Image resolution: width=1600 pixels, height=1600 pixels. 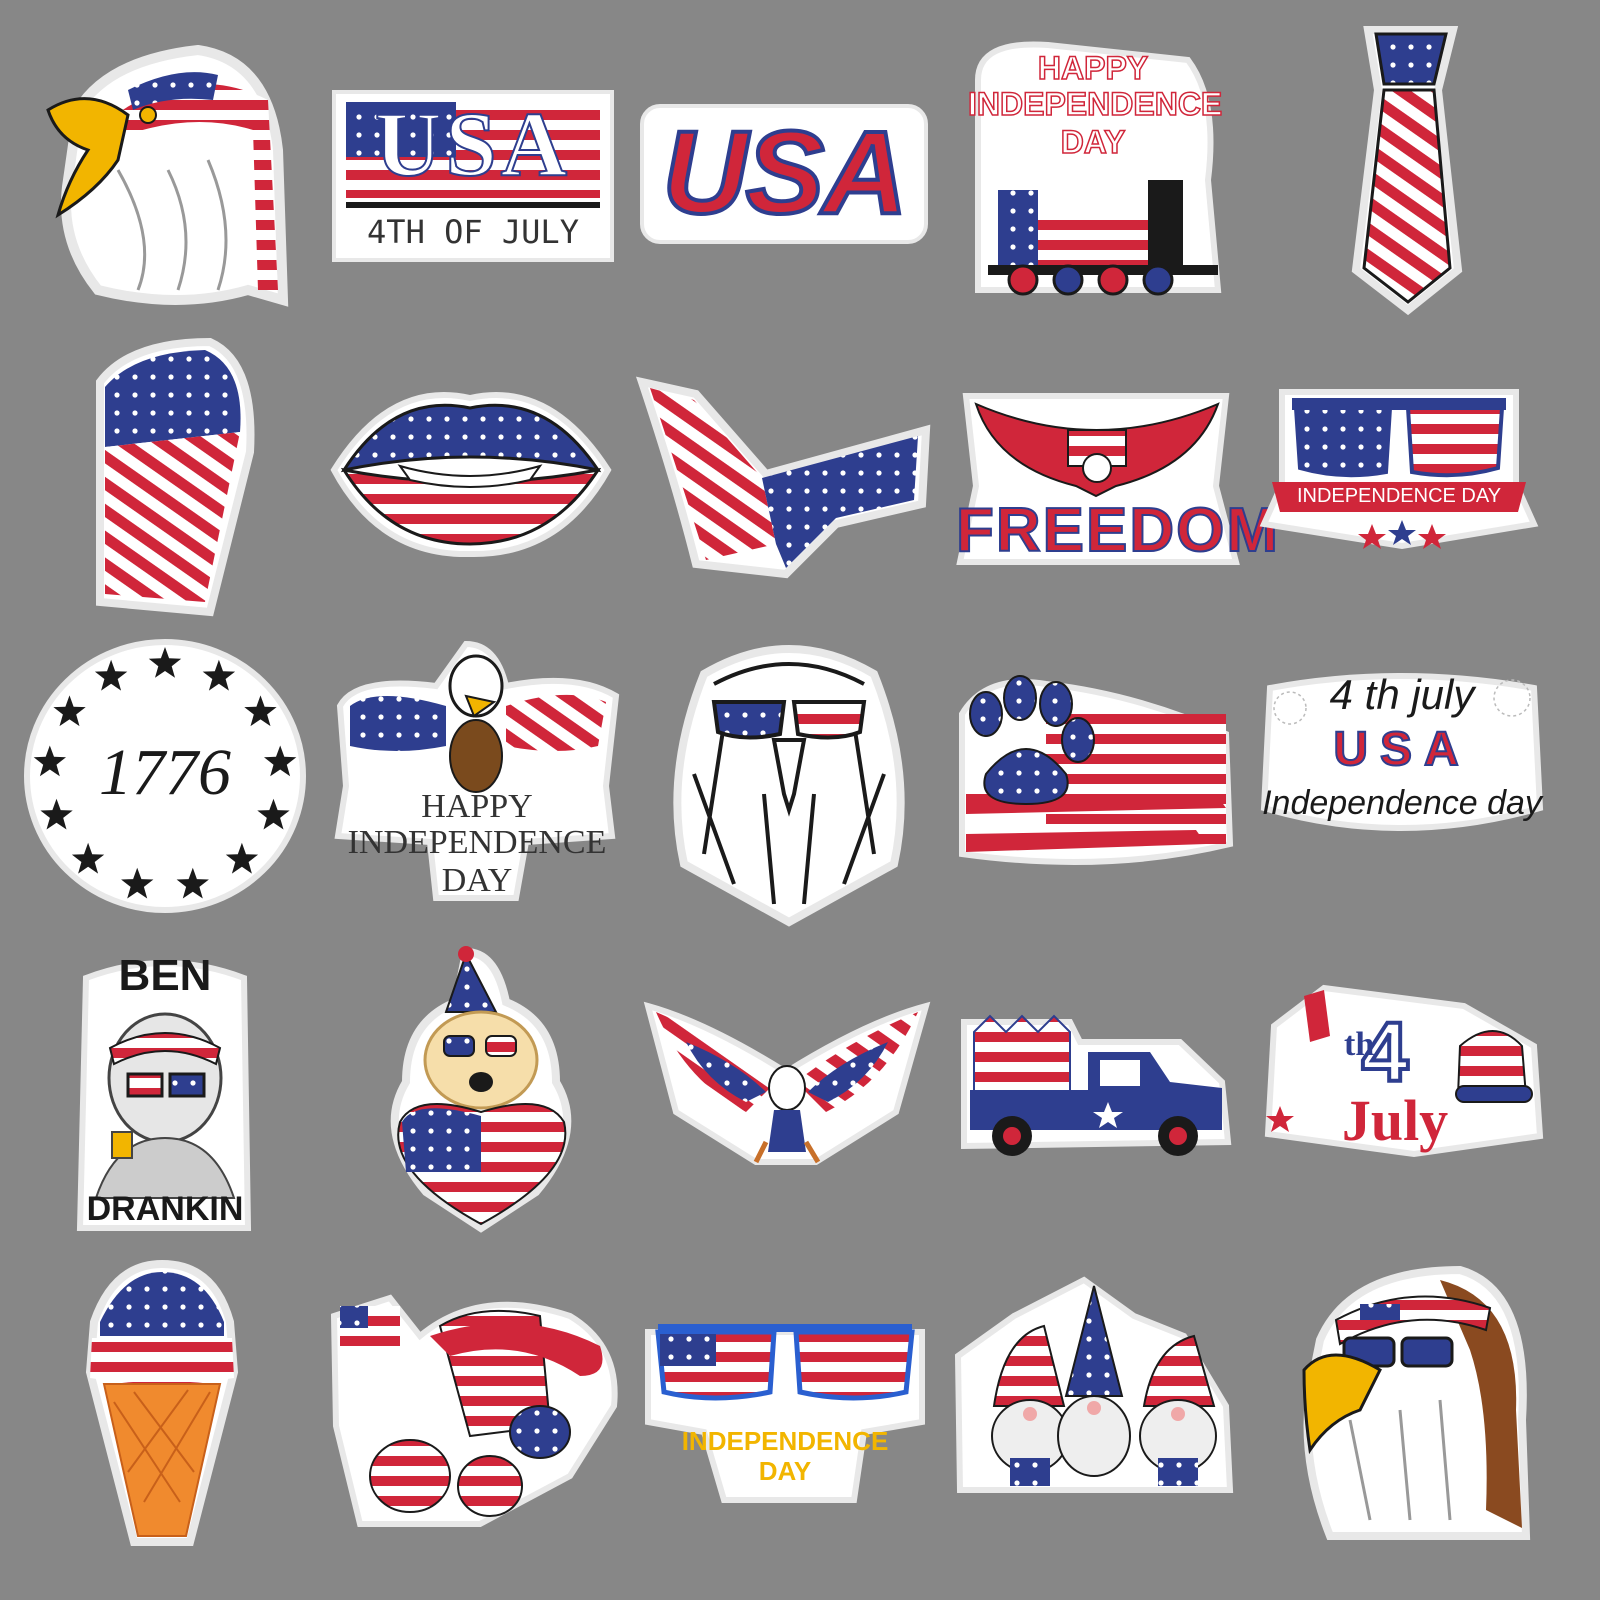 I want to click on sticker-1776-stars: 1776, so click(x=165, y=776).